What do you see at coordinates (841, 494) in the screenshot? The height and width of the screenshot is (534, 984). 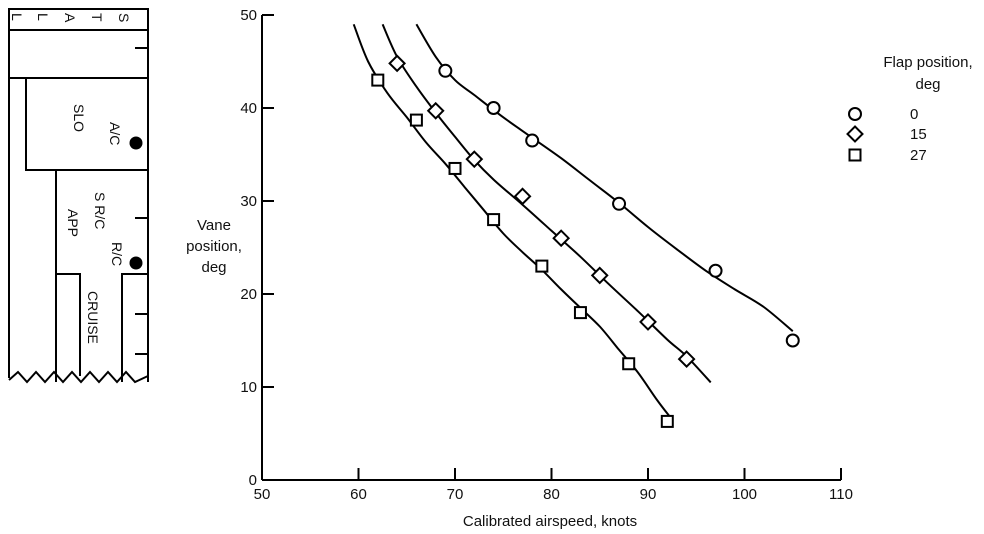 I see `x-tick-label: 110` at bounding box center [841, 494].